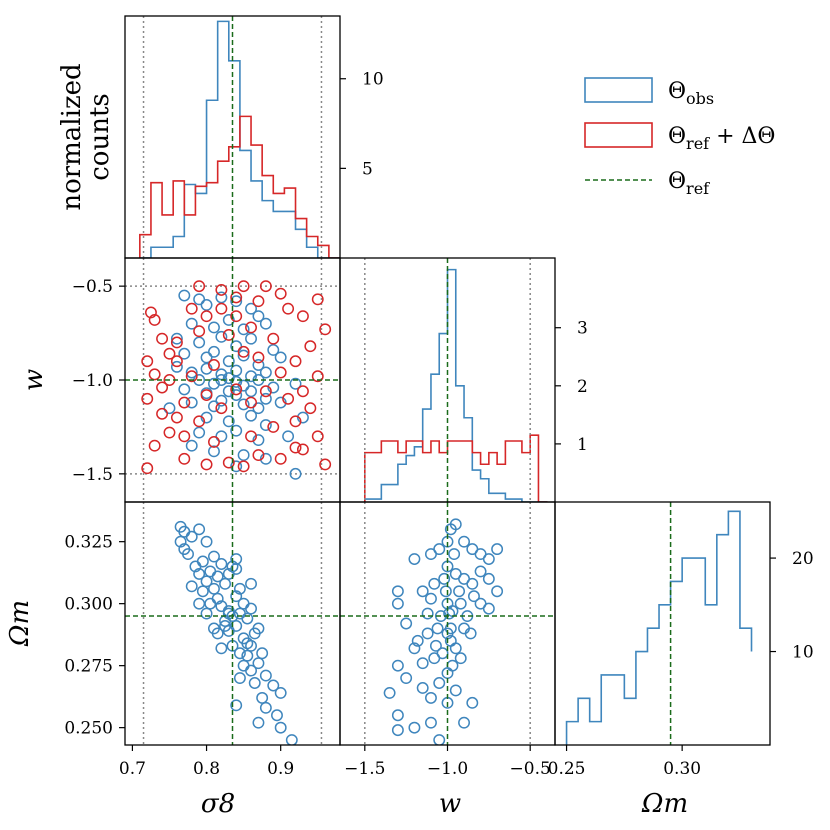 The width and height of the screenshot is (830, 830). I want to click on x-tick-label: −1.5, so click(364, 769).